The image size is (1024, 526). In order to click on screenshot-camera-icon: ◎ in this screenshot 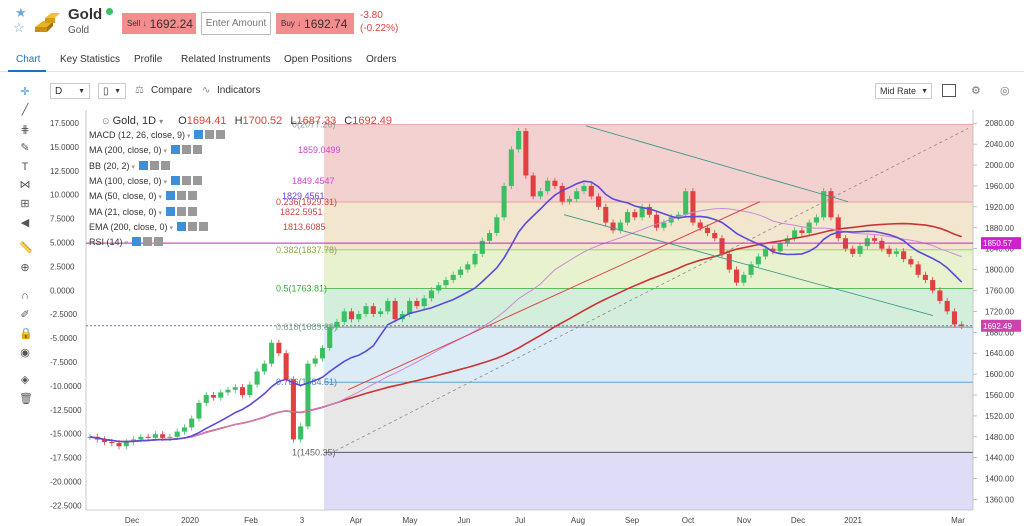, I will do `click(1005, 91)`.